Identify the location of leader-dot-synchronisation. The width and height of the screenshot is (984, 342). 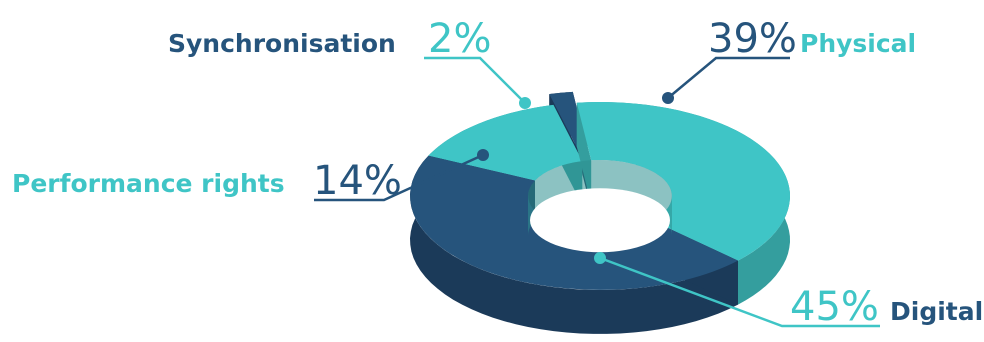
(525, 103).